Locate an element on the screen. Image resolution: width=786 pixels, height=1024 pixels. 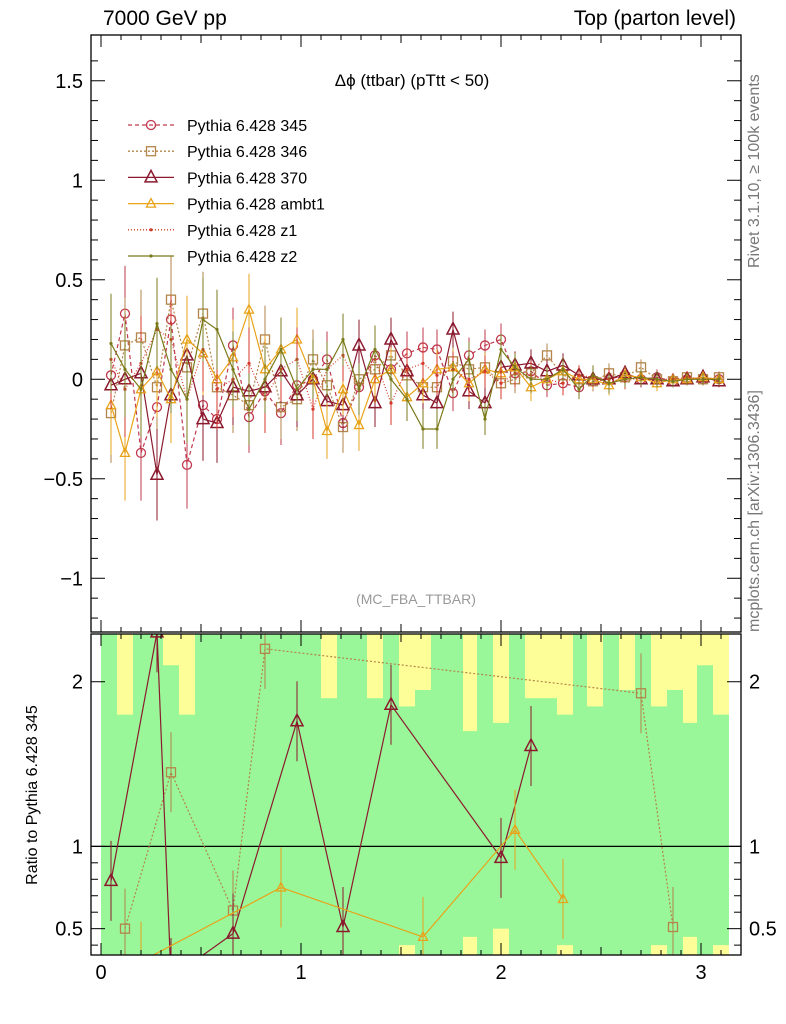
ratio-y-tick-label: 0.5 is located at coordinates (69, 930).